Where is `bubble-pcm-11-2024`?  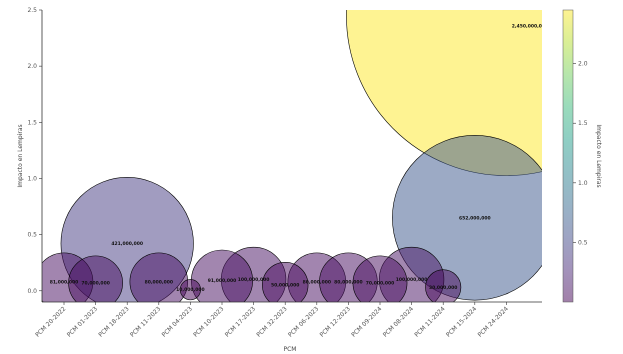
bubble-pcm-11-2024 is located at coordinates (443, 285).